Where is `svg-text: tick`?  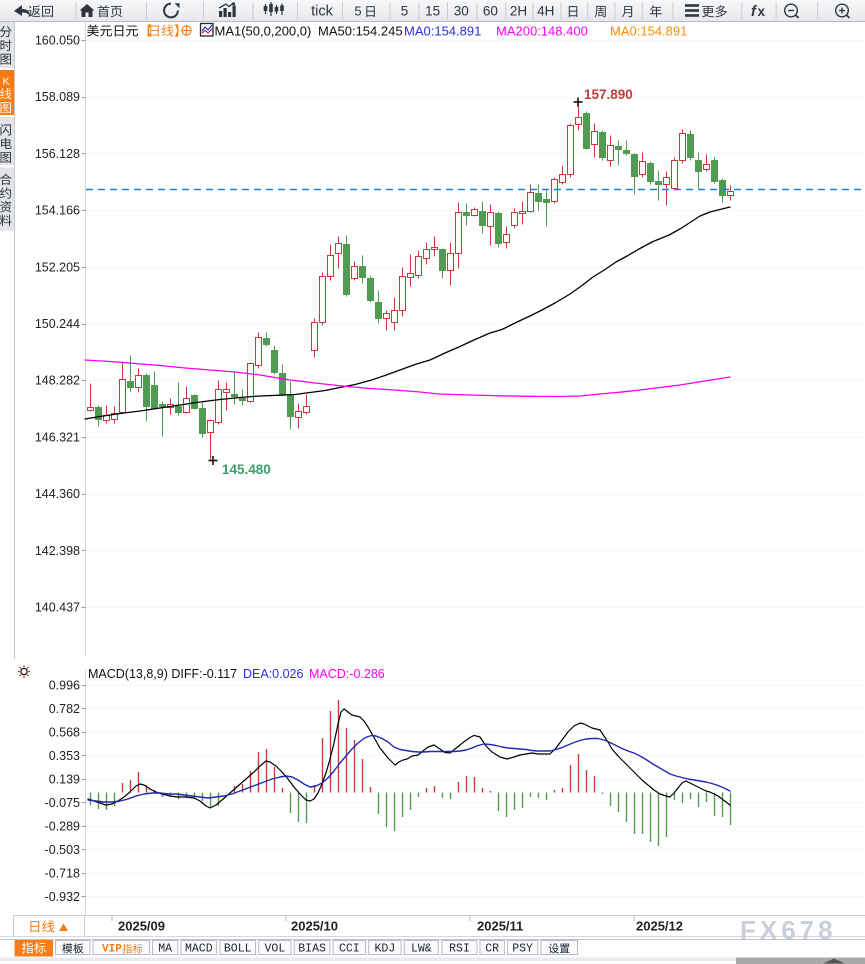 svg-text: tick is located at coordinates (322, 12).